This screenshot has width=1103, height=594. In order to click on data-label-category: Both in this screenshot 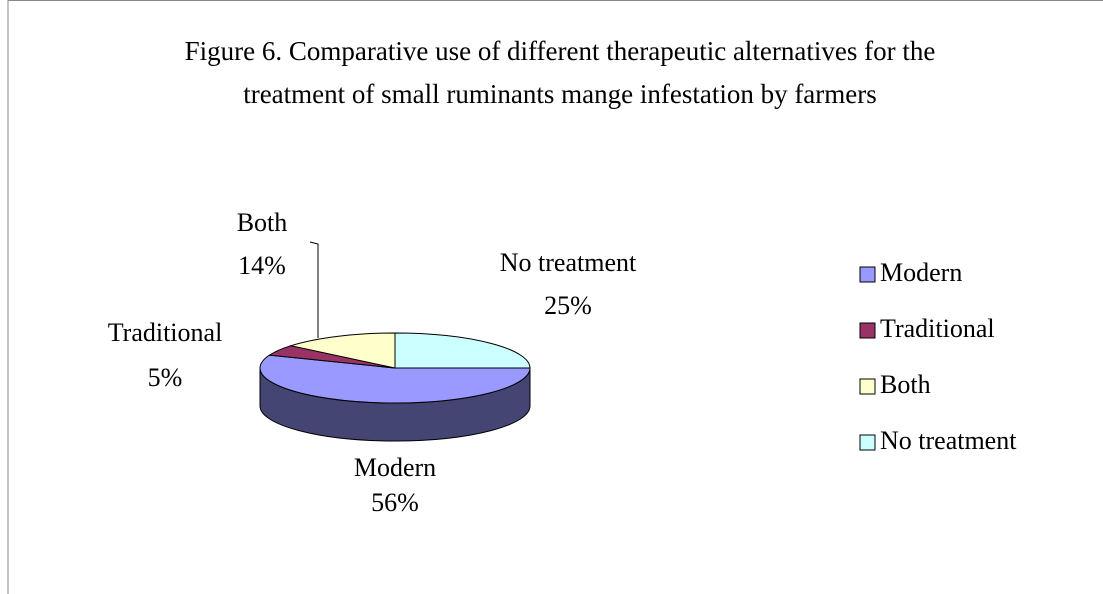, I will do `click(262, 222)`.